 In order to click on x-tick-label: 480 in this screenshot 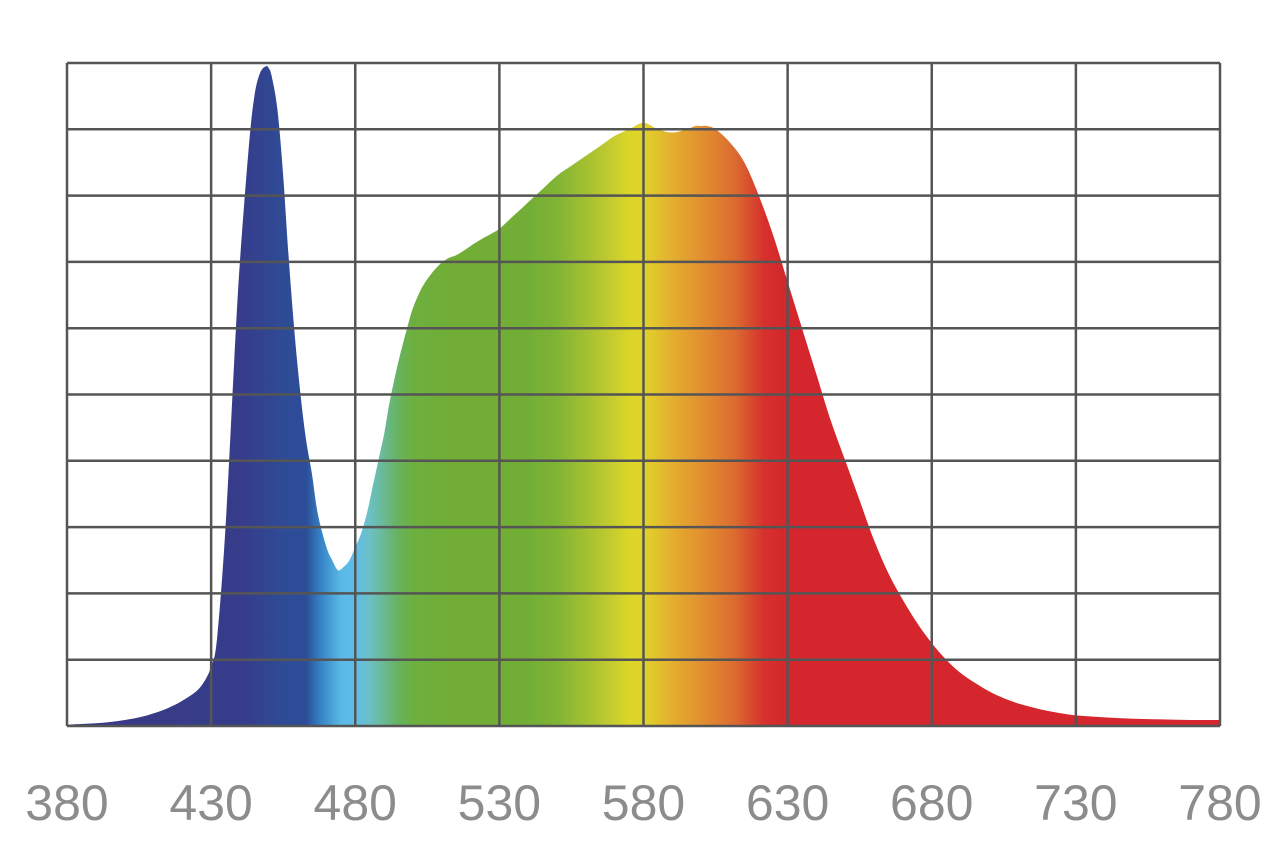, I will do `click(355, 803)`.